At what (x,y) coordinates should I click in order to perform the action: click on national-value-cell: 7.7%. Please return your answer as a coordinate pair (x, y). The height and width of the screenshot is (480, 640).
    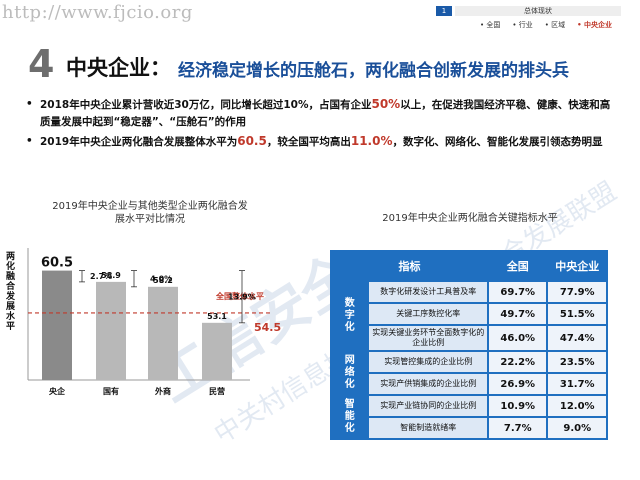
    Looking at the image, I should click on (517, 428).